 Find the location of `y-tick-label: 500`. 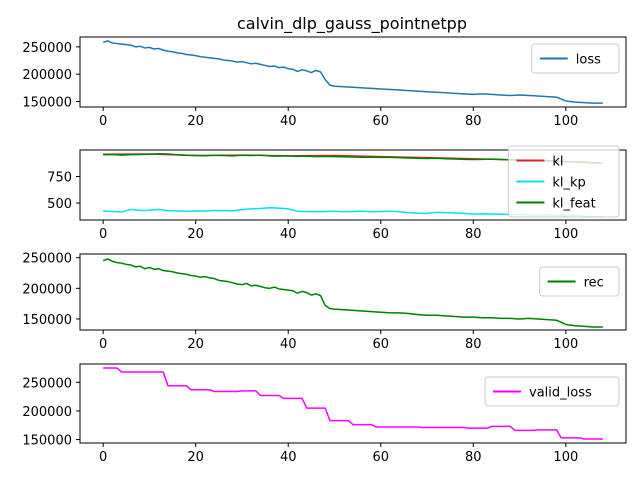

y-tick-label: 500 is located at coordinates (59, 204).